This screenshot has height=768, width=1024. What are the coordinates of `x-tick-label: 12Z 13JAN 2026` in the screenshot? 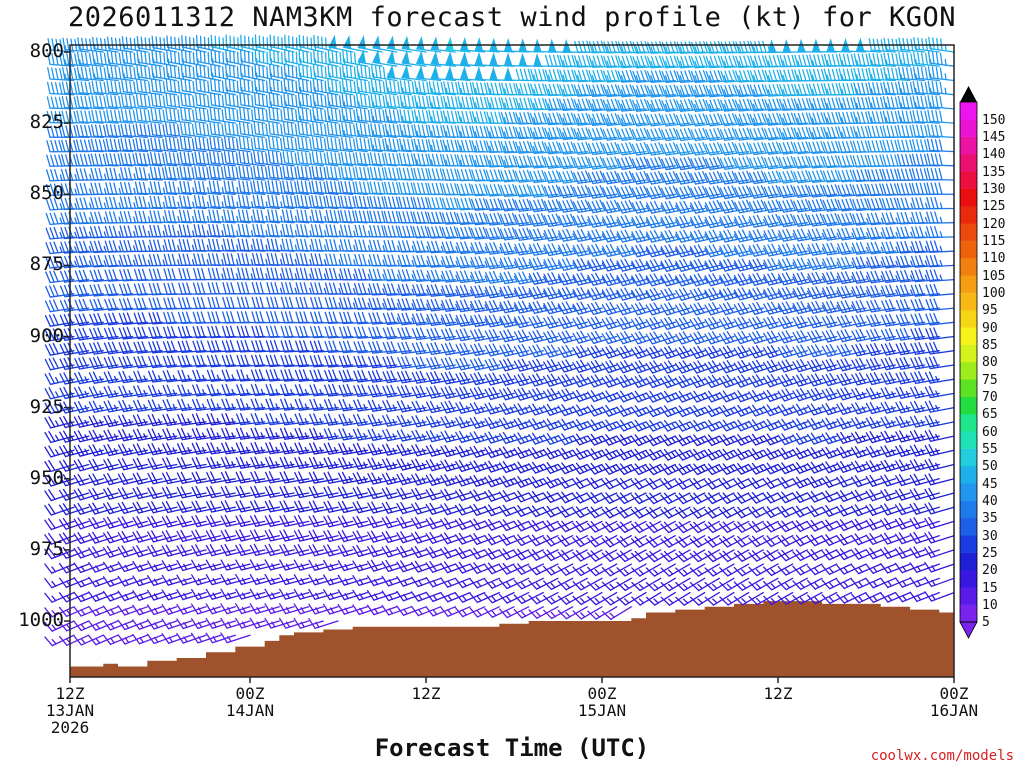 It's located at (70, 710).